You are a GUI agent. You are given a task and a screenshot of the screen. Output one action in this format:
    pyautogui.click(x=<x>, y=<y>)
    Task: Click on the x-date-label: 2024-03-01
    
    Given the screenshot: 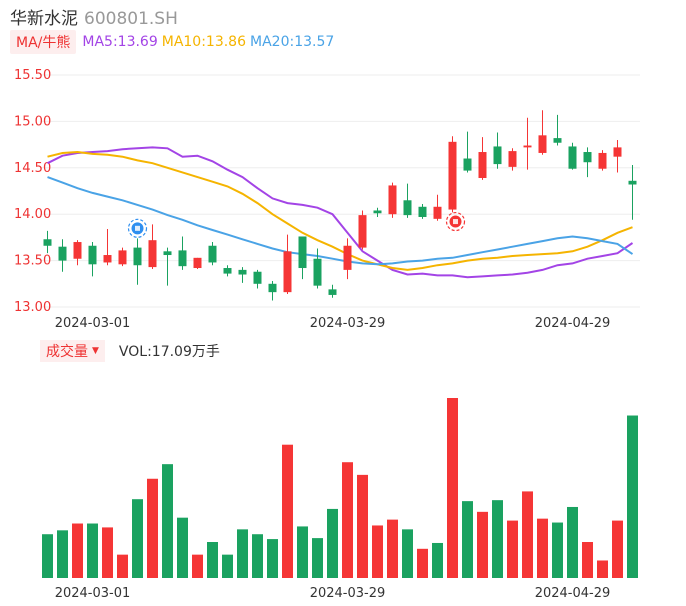 What is the action you would take?
    pyautogui.click(x=93, y=593)
    